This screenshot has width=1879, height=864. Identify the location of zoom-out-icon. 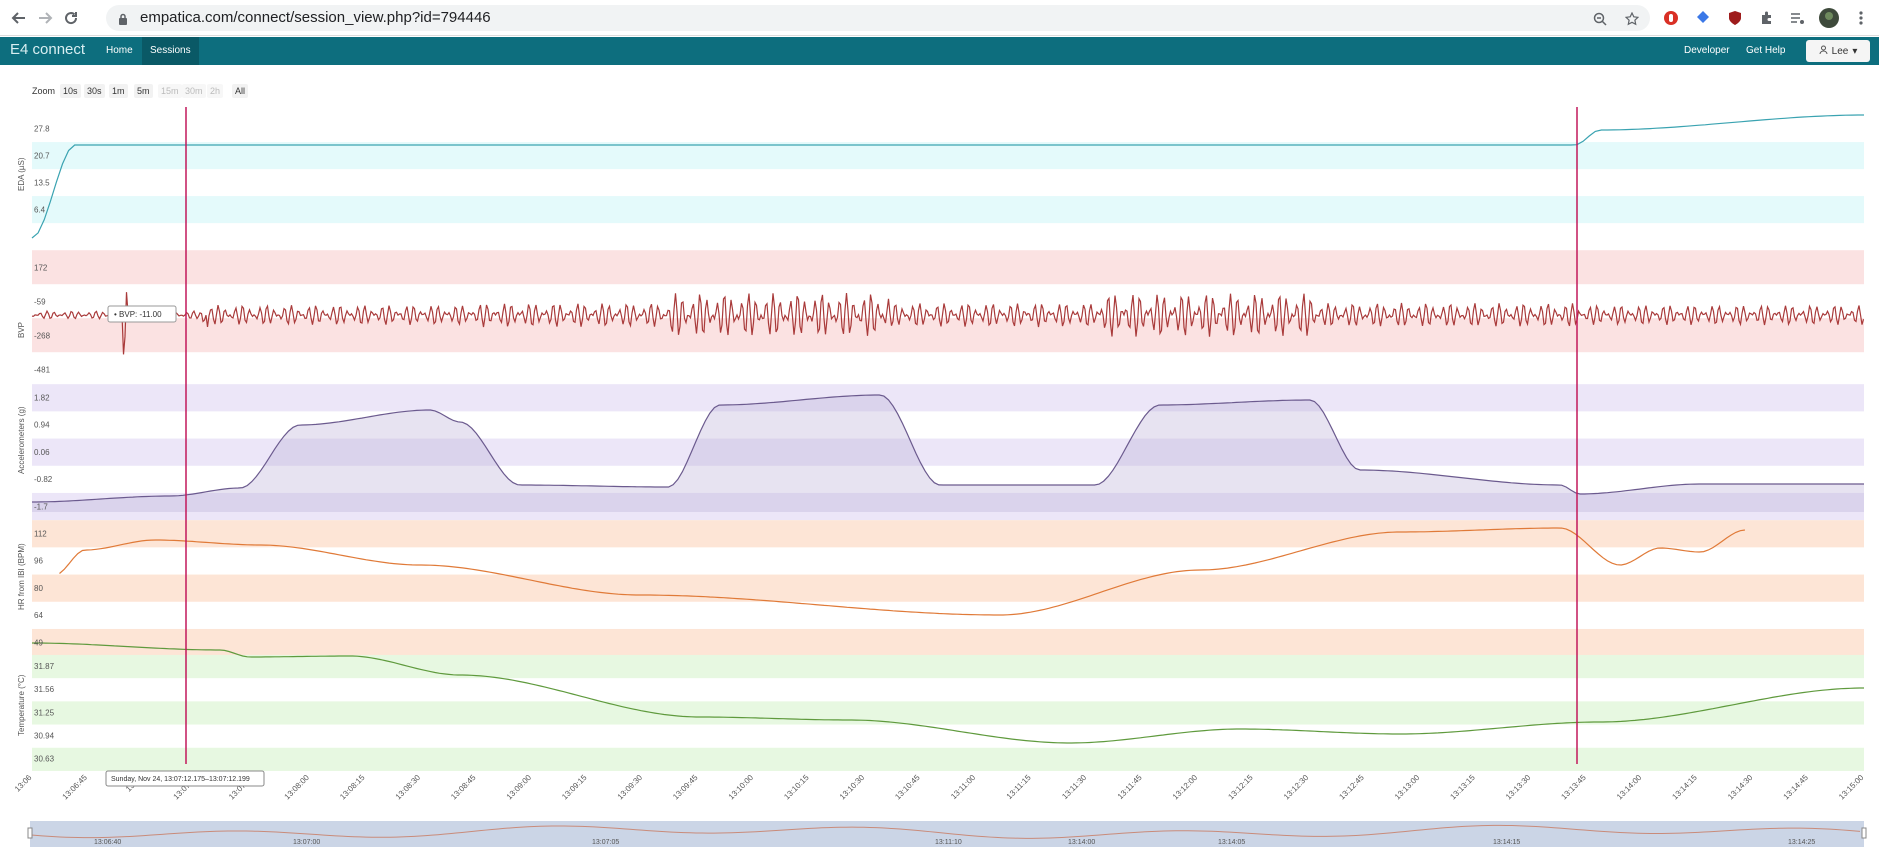
(1600, 19).